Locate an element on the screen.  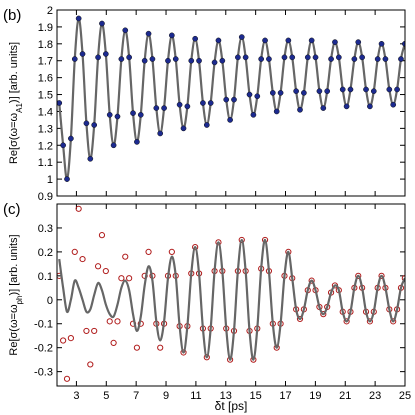
y-tick-label: 1.7 is located at coordinates (45, 62).